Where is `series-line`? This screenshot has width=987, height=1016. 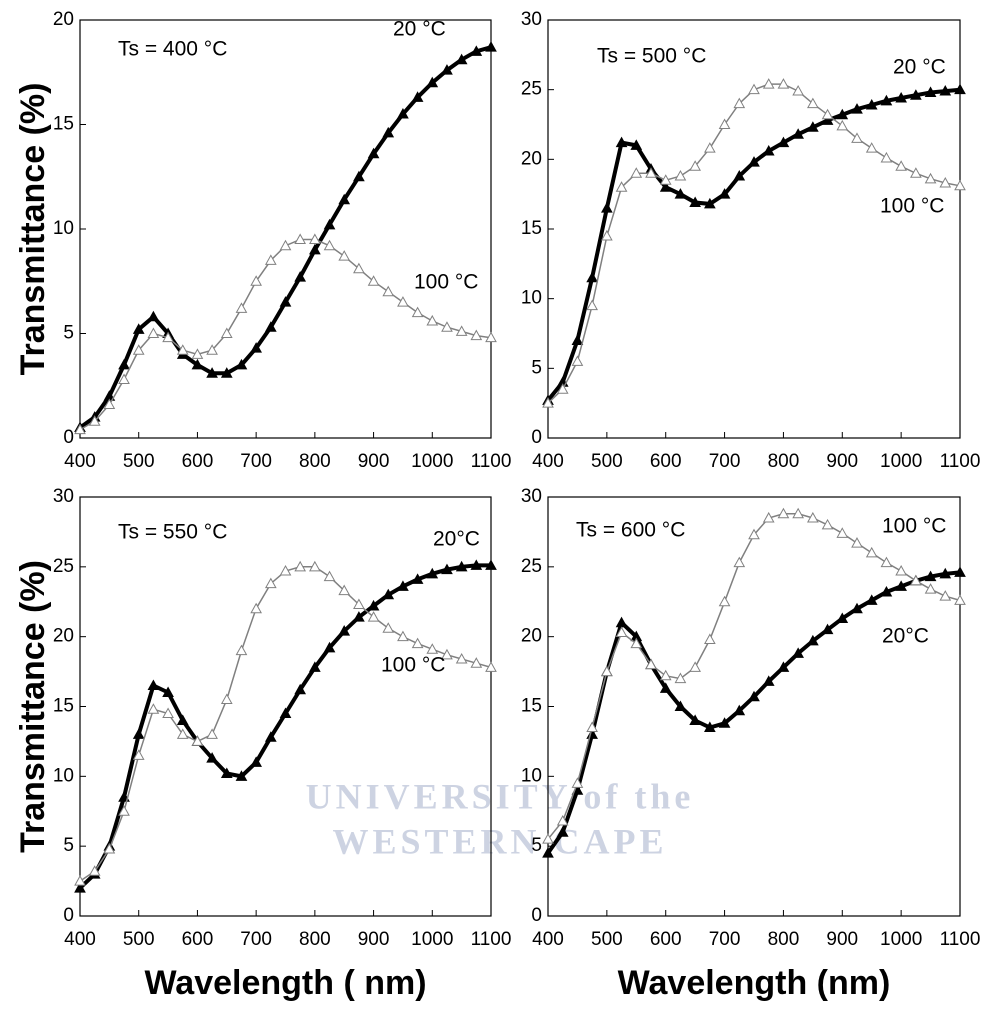
series-line is located at coordinates (754, 243).